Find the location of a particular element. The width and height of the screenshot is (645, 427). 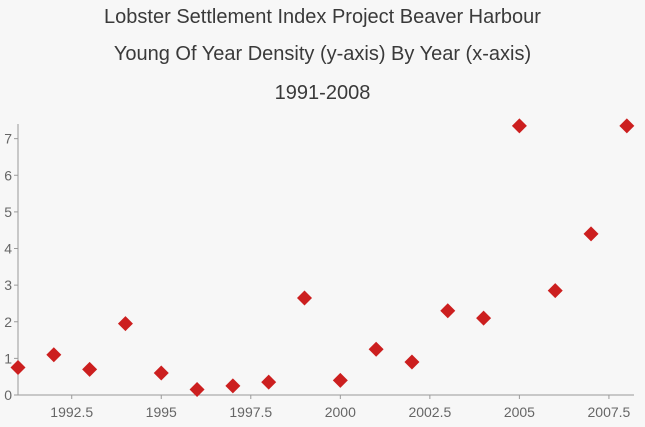

x-tick-label: 1997.5 is located at coordinates (250, 412).